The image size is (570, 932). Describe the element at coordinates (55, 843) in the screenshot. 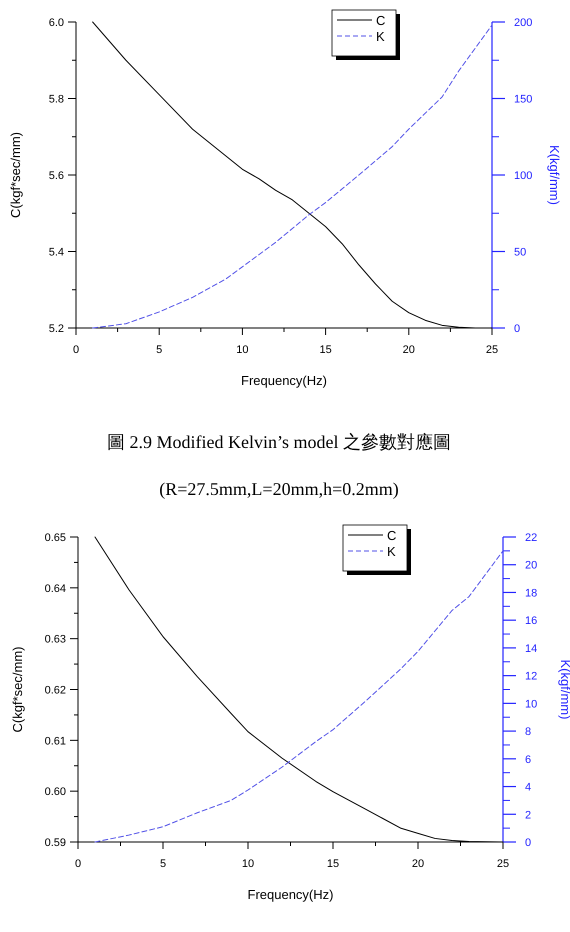

I see `y-tick-label: 0.59` at that location.